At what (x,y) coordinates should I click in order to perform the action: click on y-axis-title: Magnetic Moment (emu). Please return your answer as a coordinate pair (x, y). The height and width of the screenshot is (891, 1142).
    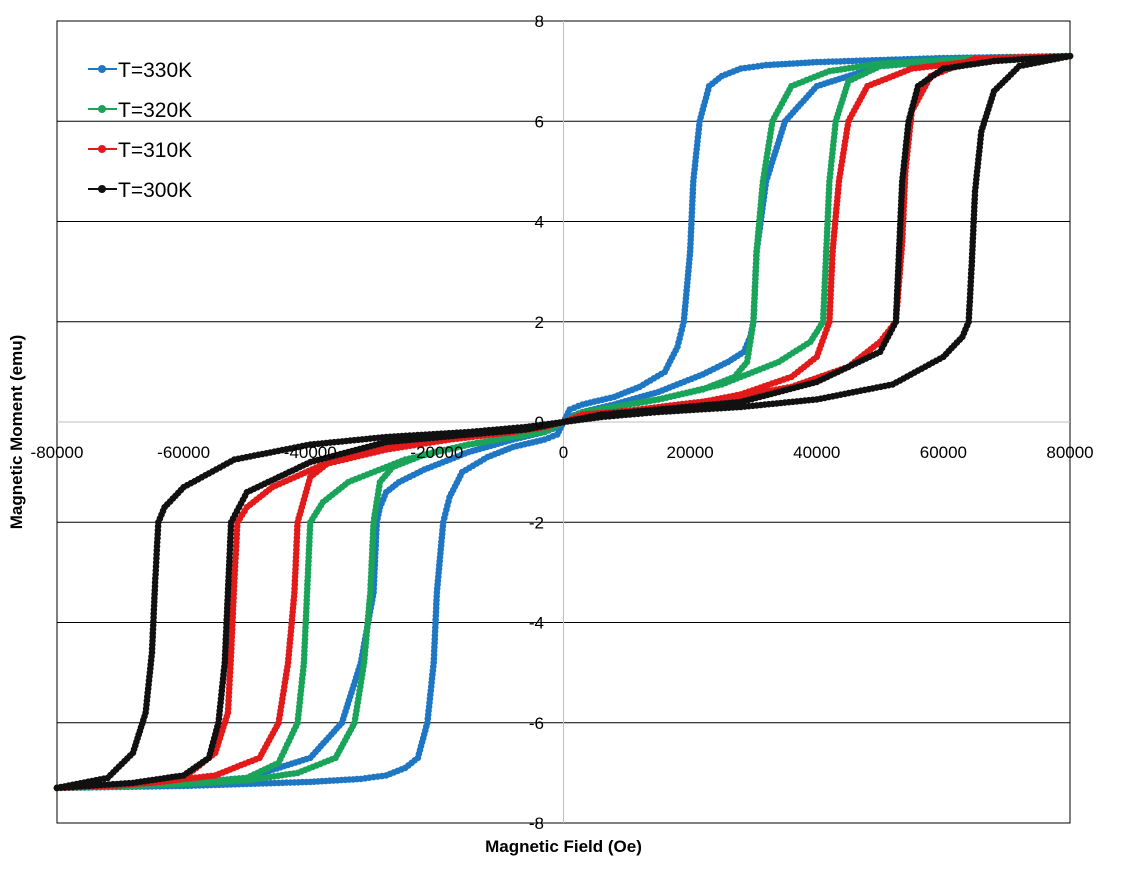
    Looking at the image, I should click on (16, 432).